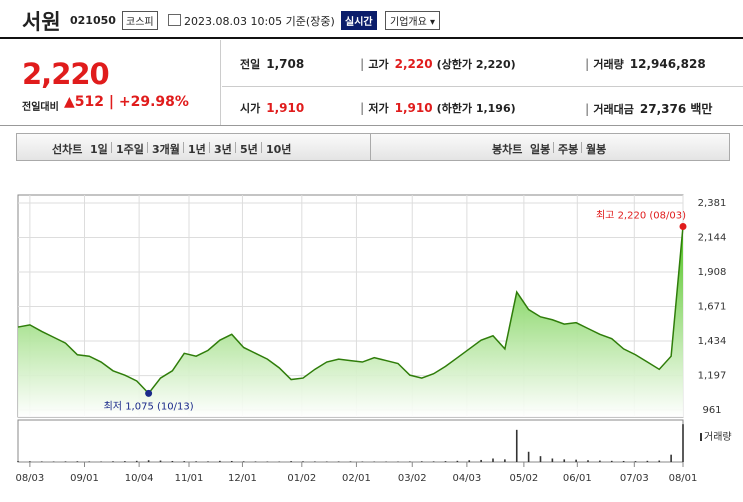  What do you see at coordinates (166, 149) in the screenshot?
I see `tab: 3개월` at bounding box center [166, 149].